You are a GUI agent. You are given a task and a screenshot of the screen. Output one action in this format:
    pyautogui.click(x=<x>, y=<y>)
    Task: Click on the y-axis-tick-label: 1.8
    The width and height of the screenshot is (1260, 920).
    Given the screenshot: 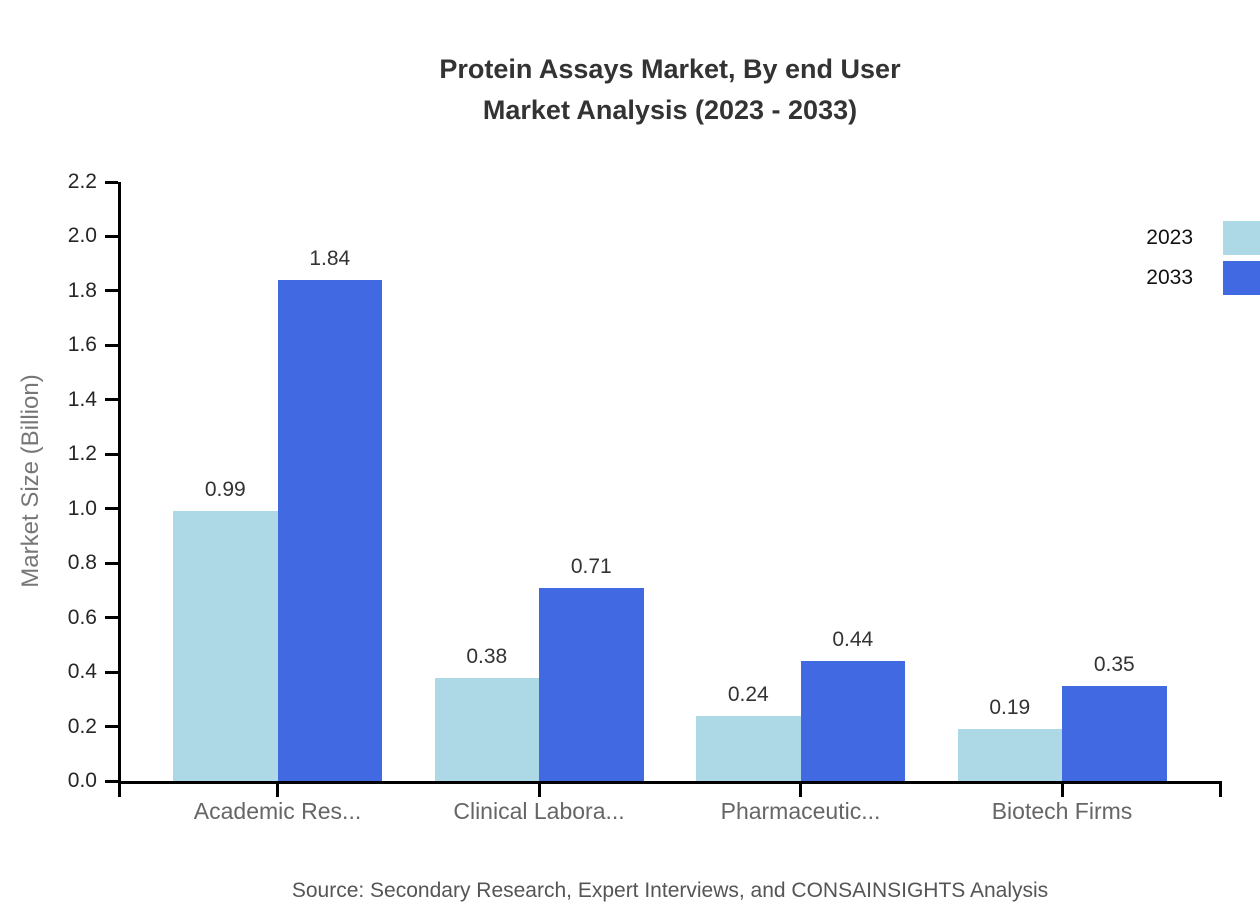 What is the action you would take?
    pyautogui.click(x=82, y=290)
    